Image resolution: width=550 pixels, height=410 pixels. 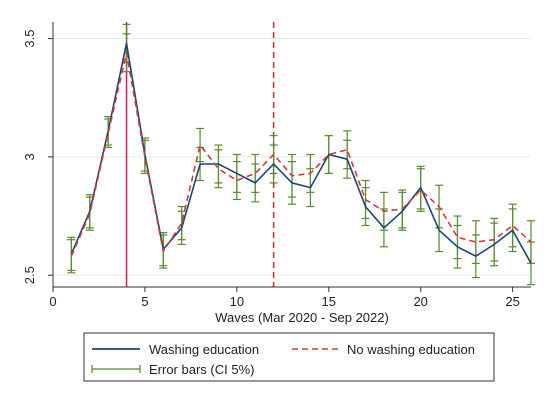 What do you see at coordinates (144, 301) in the screenshot?
I see `x-tick-label: 5` at bounding box center [144, 301].